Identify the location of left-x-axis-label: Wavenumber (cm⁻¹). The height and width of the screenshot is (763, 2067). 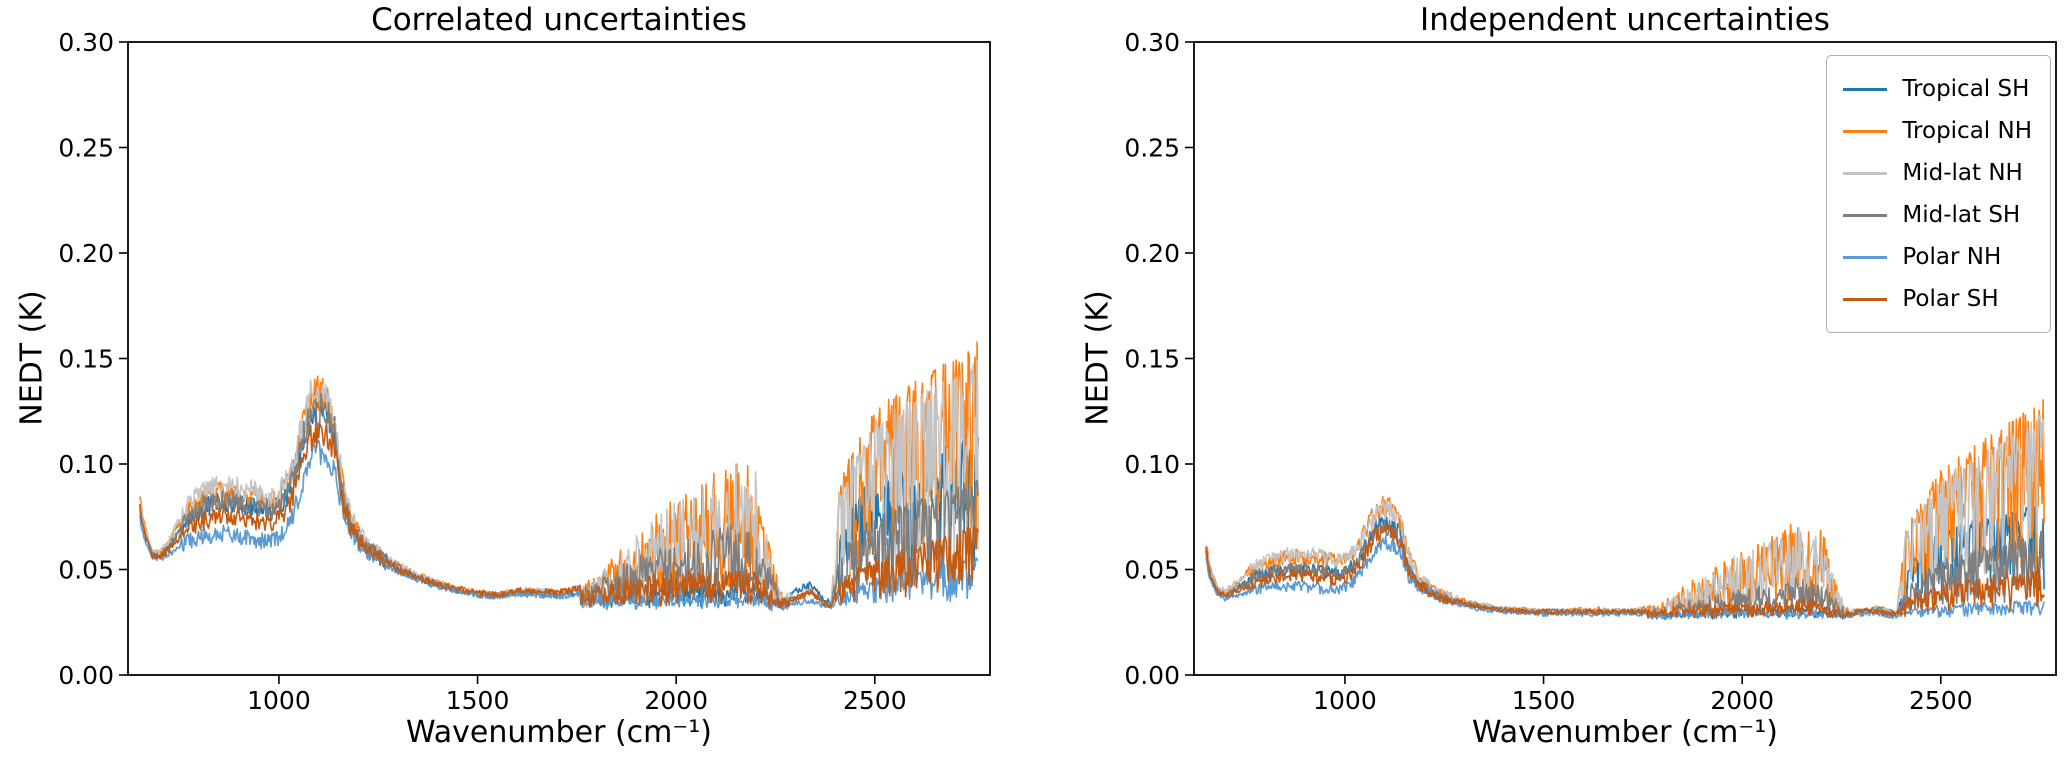
(559, 732).